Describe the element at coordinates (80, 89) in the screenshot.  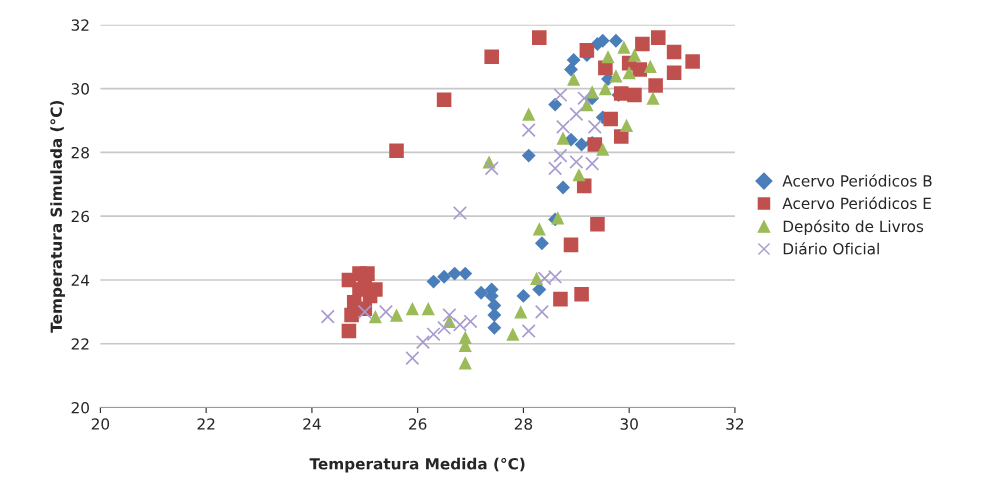
I see `y-tick-label: 30` at that location.